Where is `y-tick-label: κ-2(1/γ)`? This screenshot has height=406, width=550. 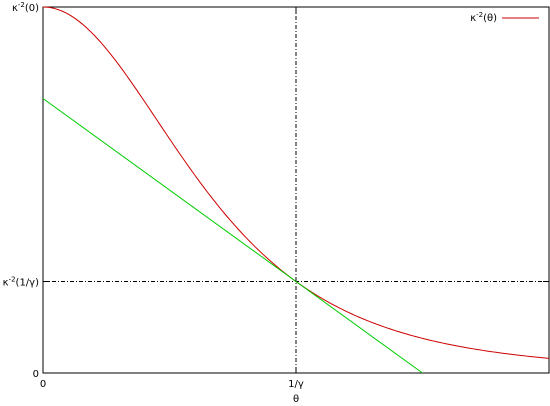
y-tick-label: κ-2(1/γ) is located at coordinates (21, 282).